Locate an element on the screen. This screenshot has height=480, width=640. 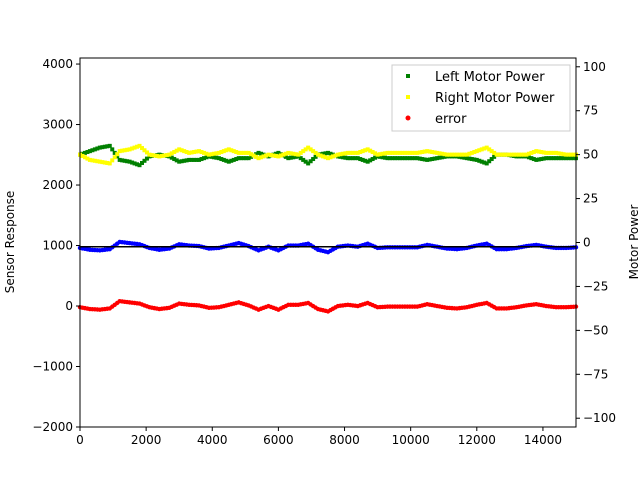
y-axis-label-right: Motor Power is located at coordinates (633, 242).